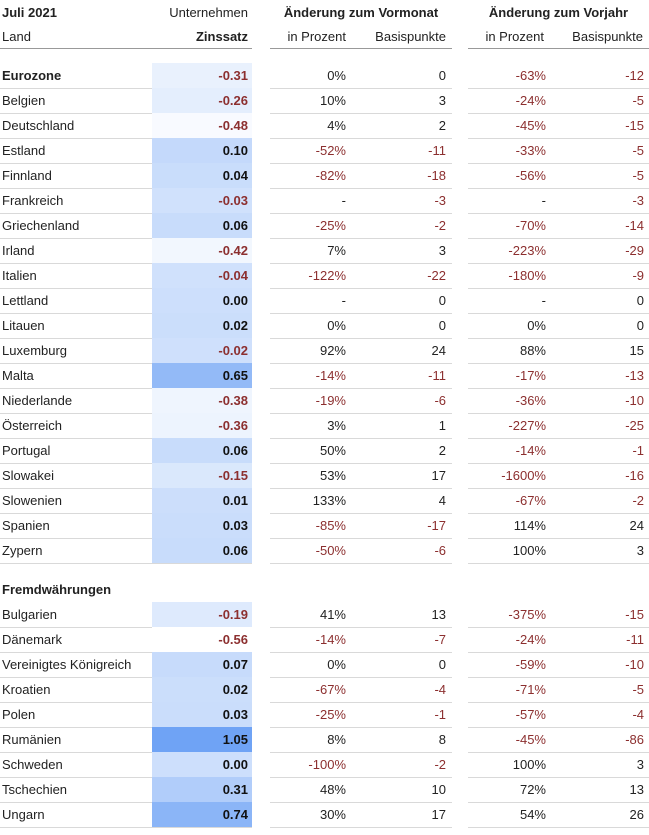  I want to click on change-value: -3, so click(440, 200).